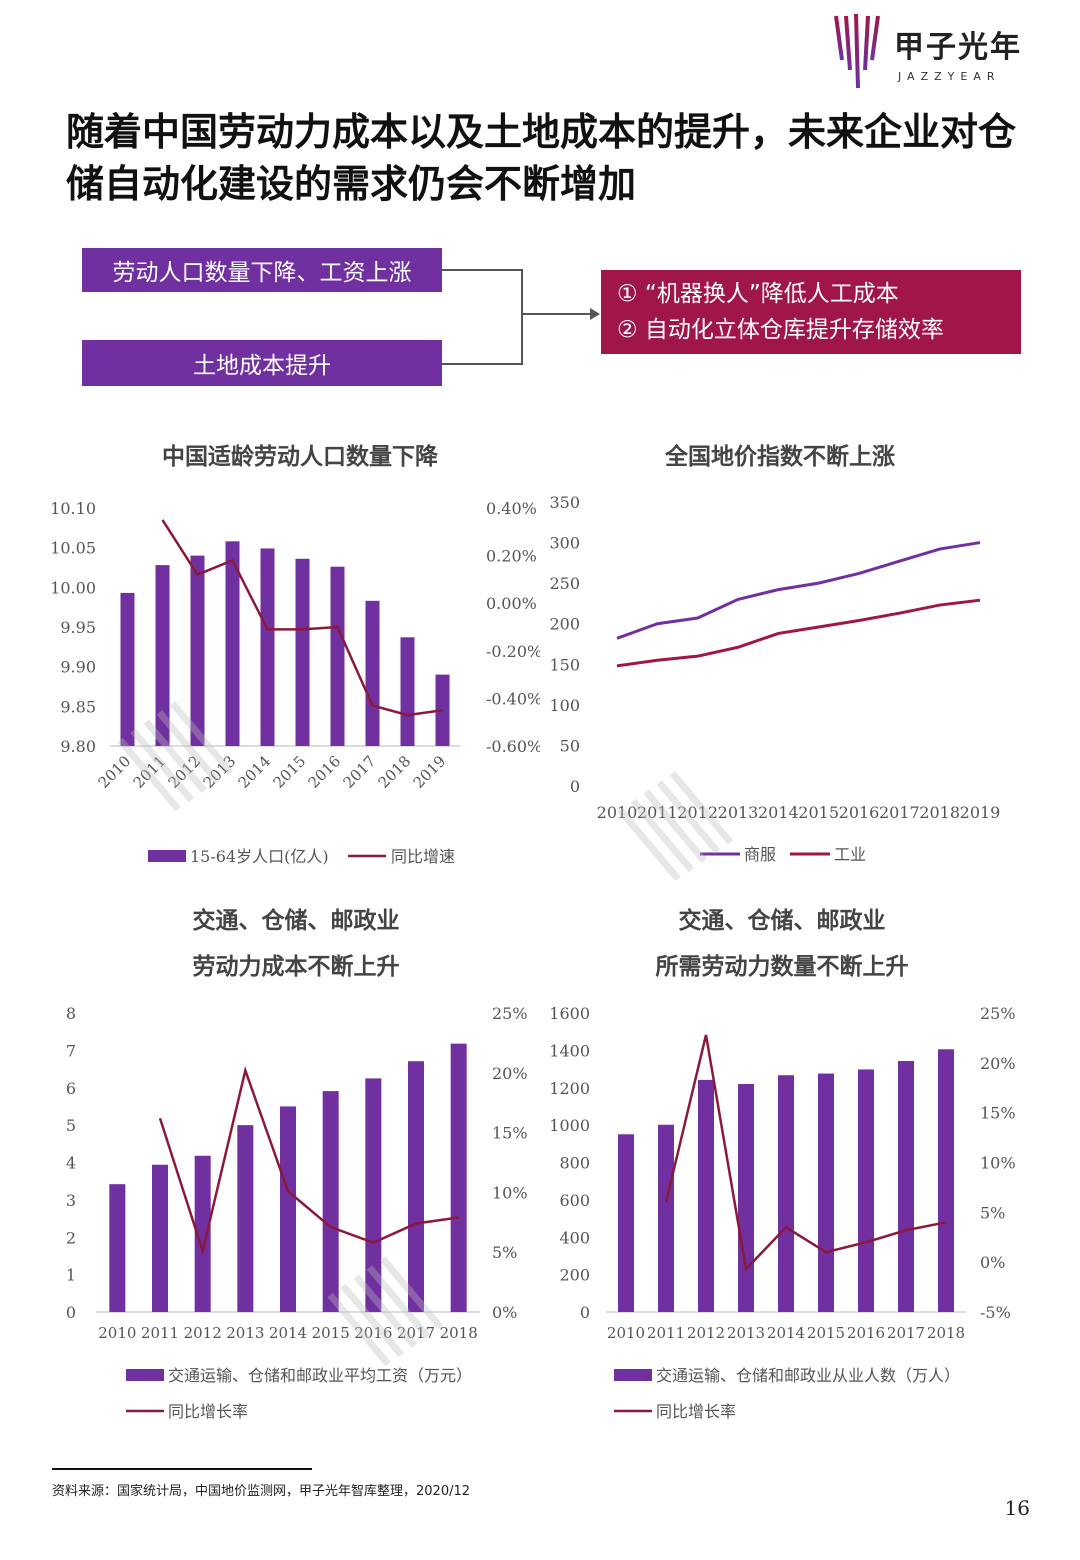 This screenshot has width=1080, height=1560. I want to click on left-tick-label: 1000, so click(569, 1125).